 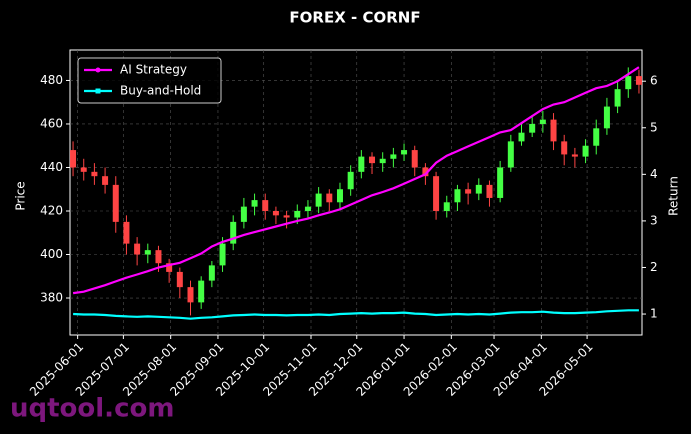 I want to click on chart-title: FOREX - CORNF, so click(x=354, y=18).